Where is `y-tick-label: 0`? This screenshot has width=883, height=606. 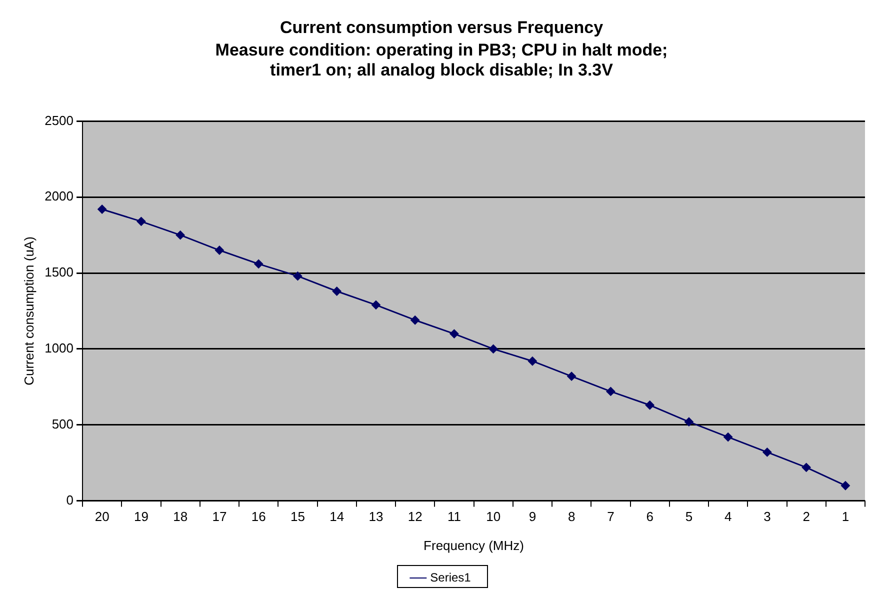 y-tick-label: 0 is located at coordinates (70, 500).